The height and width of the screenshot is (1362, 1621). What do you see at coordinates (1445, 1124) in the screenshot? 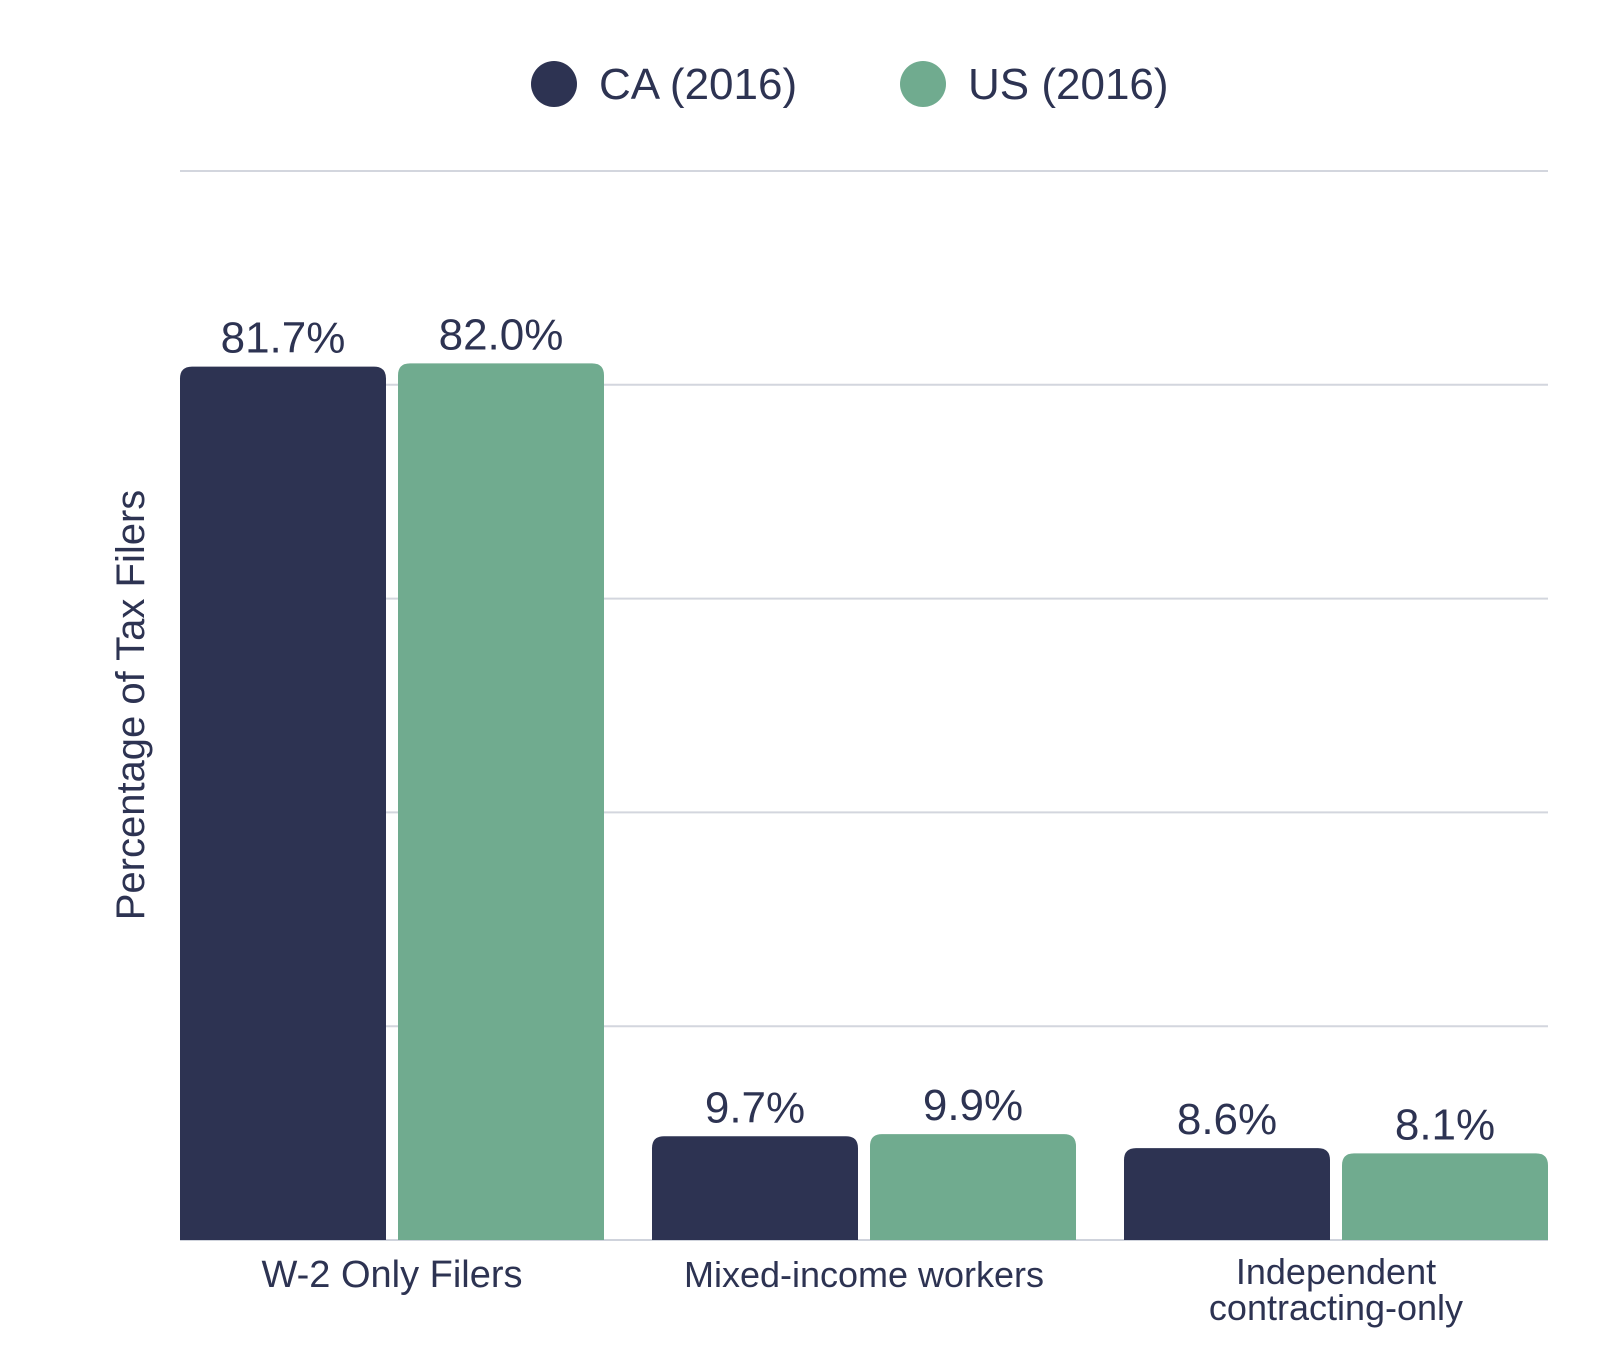
I see `value-label-2-1: 8.1%` at bounding box center [1445, 1124].